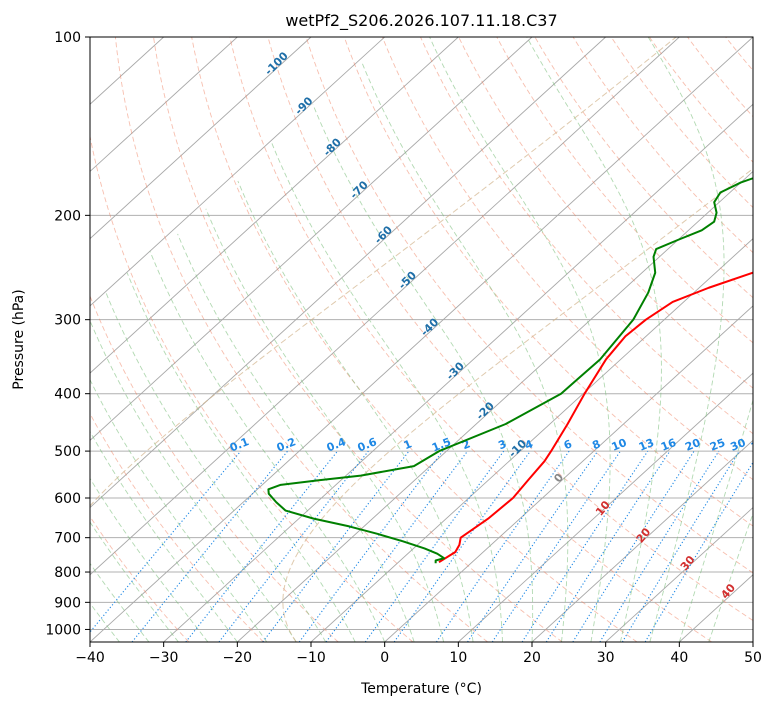  Describe the element at coordinates (238, 658) in the screenshot. I see `x-tick-label: −20` at that location.